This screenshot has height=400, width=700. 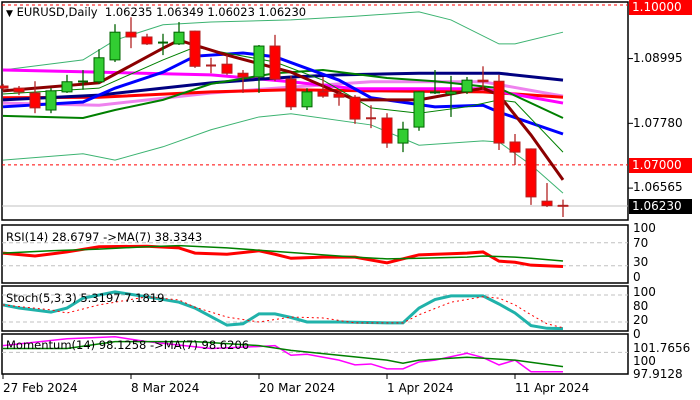 What do you see at coordinates (128, 345) in the screenshot?
I see `momentum-title: Momentum(14) 98.1258 ->MA(7) 98.6206` at bounding box center [128, 345].